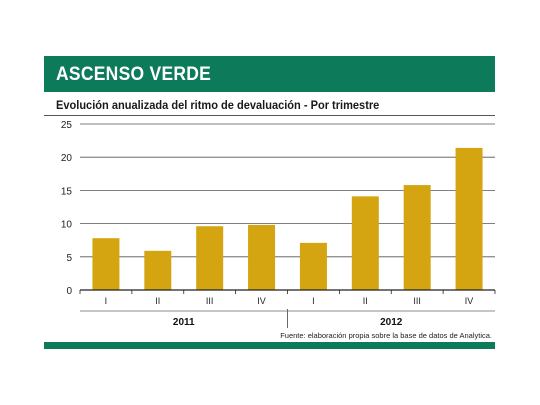 The width and height of the screenshot is (540, 405). Describe the element at coordinates (134, 74) in the screenshot. I see `chart-title: ASCENSO VERDE` at that location.